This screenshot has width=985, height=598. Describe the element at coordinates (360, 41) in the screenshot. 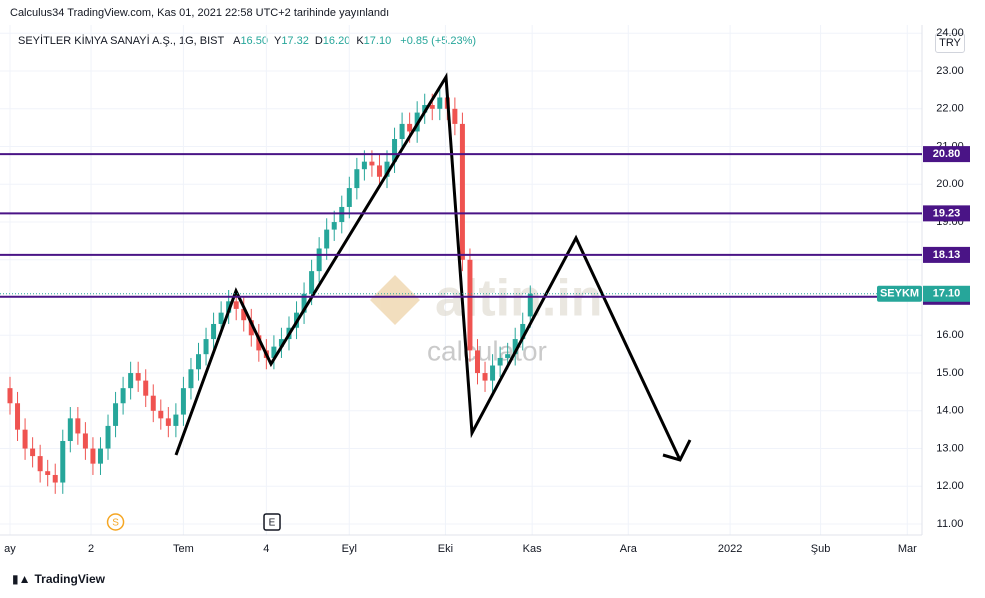

I see `ohlc-key: K` at that location.